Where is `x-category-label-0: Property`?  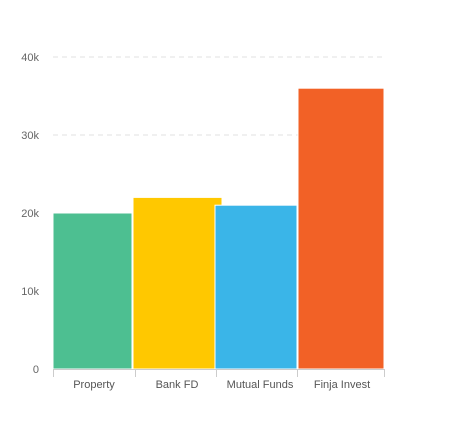 x-category-label-0: Property is located at coordinates (94, 385).